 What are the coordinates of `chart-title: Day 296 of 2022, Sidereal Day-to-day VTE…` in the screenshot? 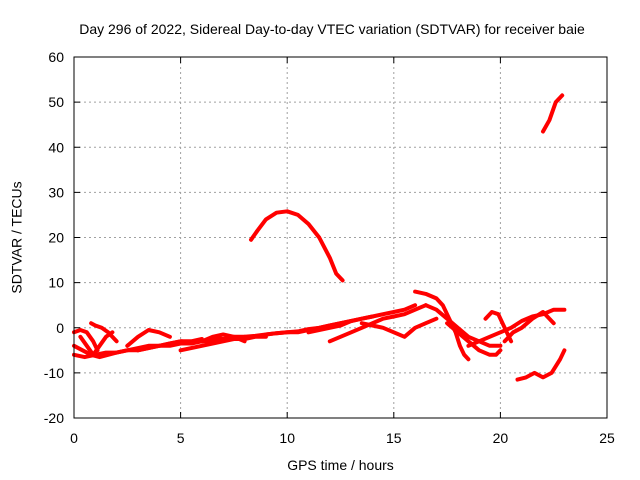 It's located at (332, 29).